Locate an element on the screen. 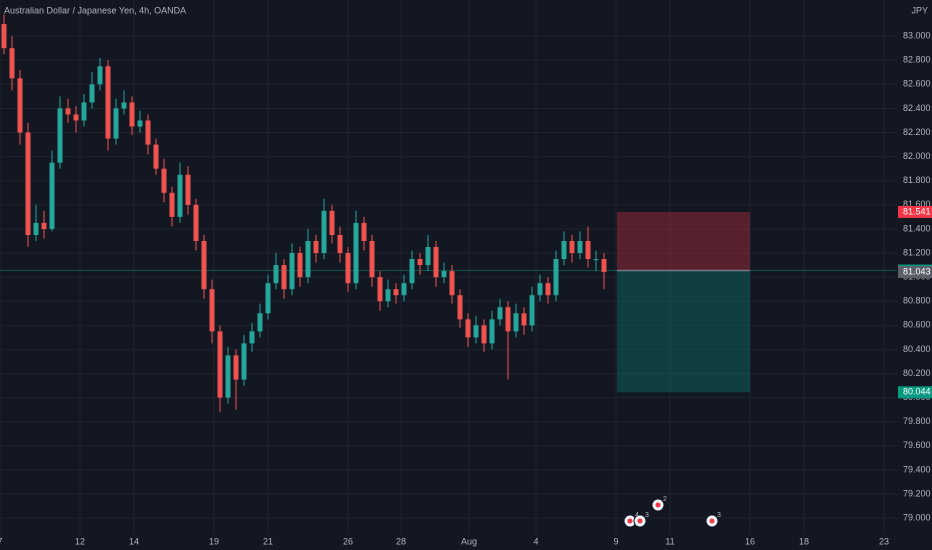  y-tick-label: 82.000 is located at coordinates (917, 156).